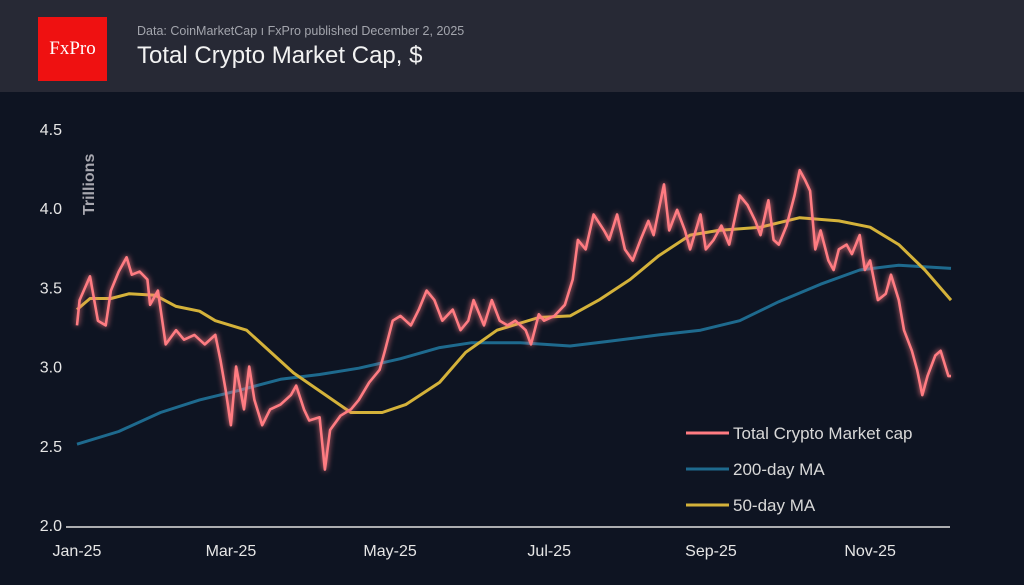 The image size is (1024, 585). What do you see at coordinates (231, 551) in the screenshot?
I see `x-tick-label: Mar-25` at bounding box center [231, 551].